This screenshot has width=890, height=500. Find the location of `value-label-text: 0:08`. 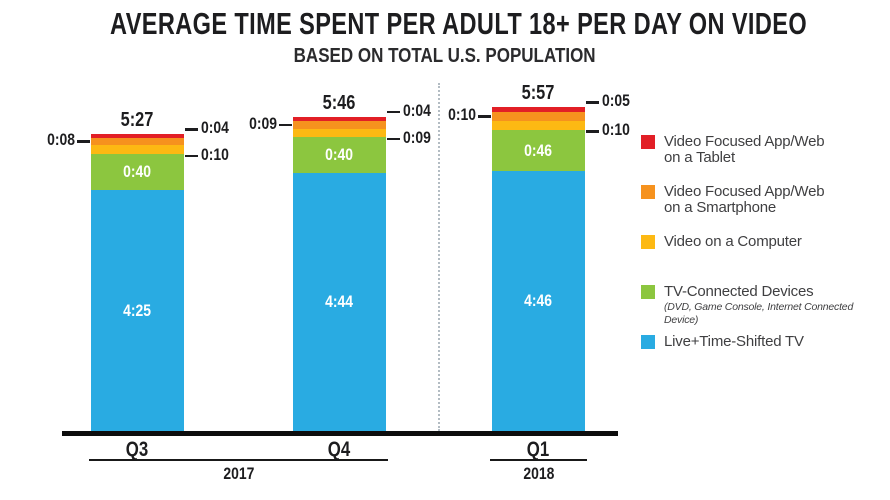

value-label-text: 0:08 is located at coordinates (61, 140).